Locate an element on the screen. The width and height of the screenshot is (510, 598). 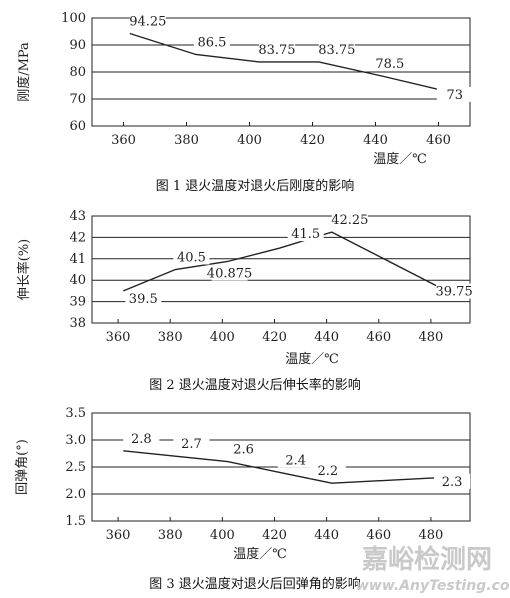
y-tick-label: 100 is located at coordinates (73, 18).